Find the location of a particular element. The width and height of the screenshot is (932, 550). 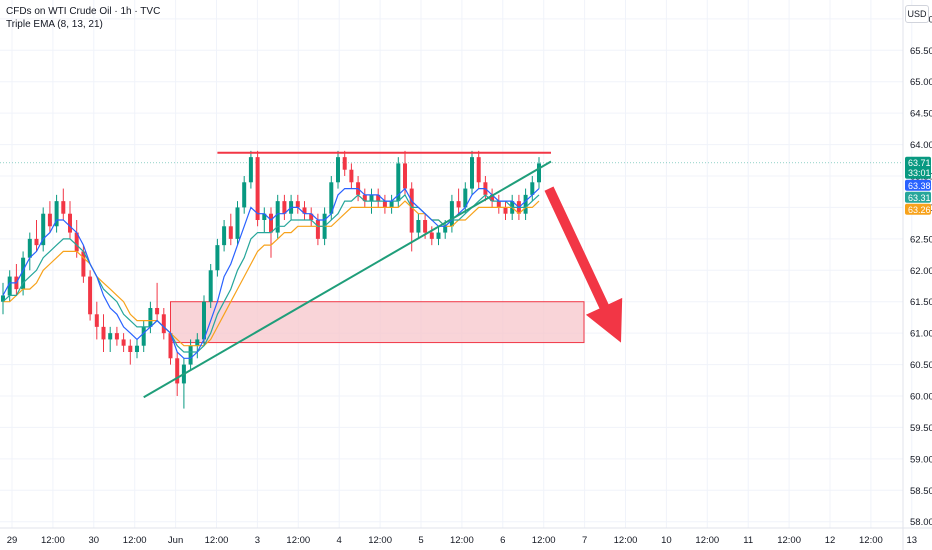

x-tick-label: 10 is located at coordinates (666, 540).